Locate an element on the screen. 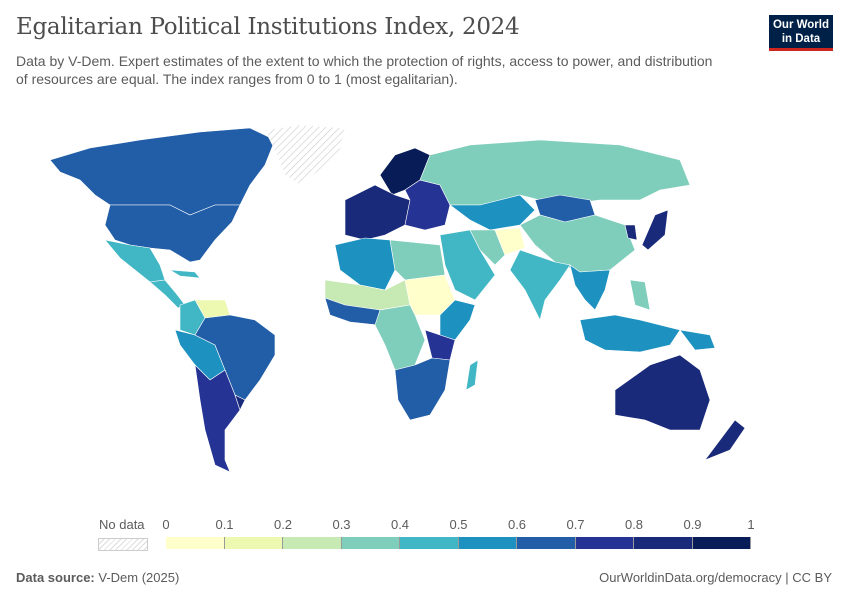  country-afghanistan is located at coordinates (510, 241).